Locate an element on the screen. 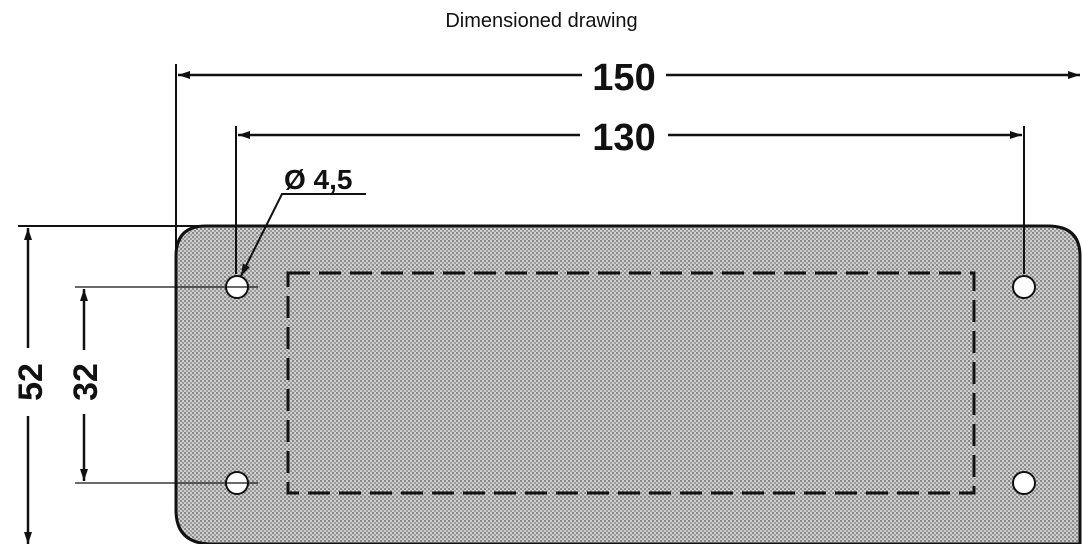 Image resolution: width=1083 pixels, height=544 pixels. drawing-caption: Dimensioned drawing is located at coordinates (541, 21).